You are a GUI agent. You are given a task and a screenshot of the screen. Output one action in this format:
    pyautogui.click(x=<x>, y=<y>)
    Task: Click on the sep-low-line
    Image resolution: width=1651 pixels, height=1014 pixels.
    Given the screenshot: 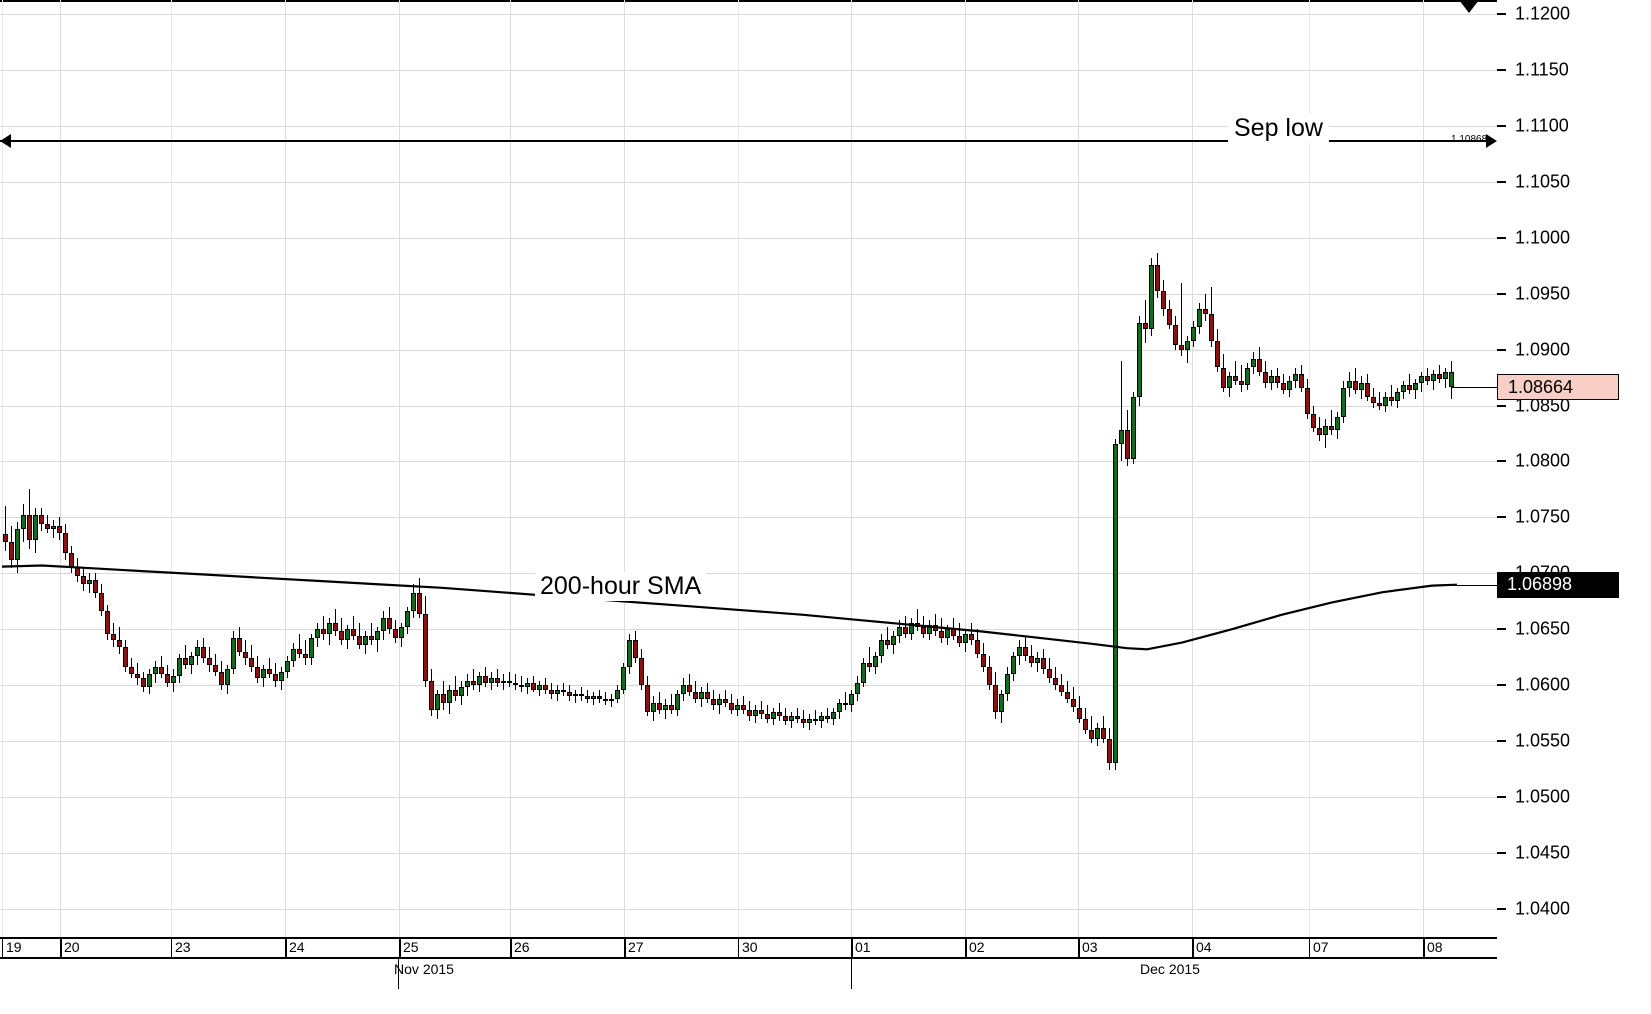 What is the action you would take?
    pyautogui.click(x=746, y=140)
    